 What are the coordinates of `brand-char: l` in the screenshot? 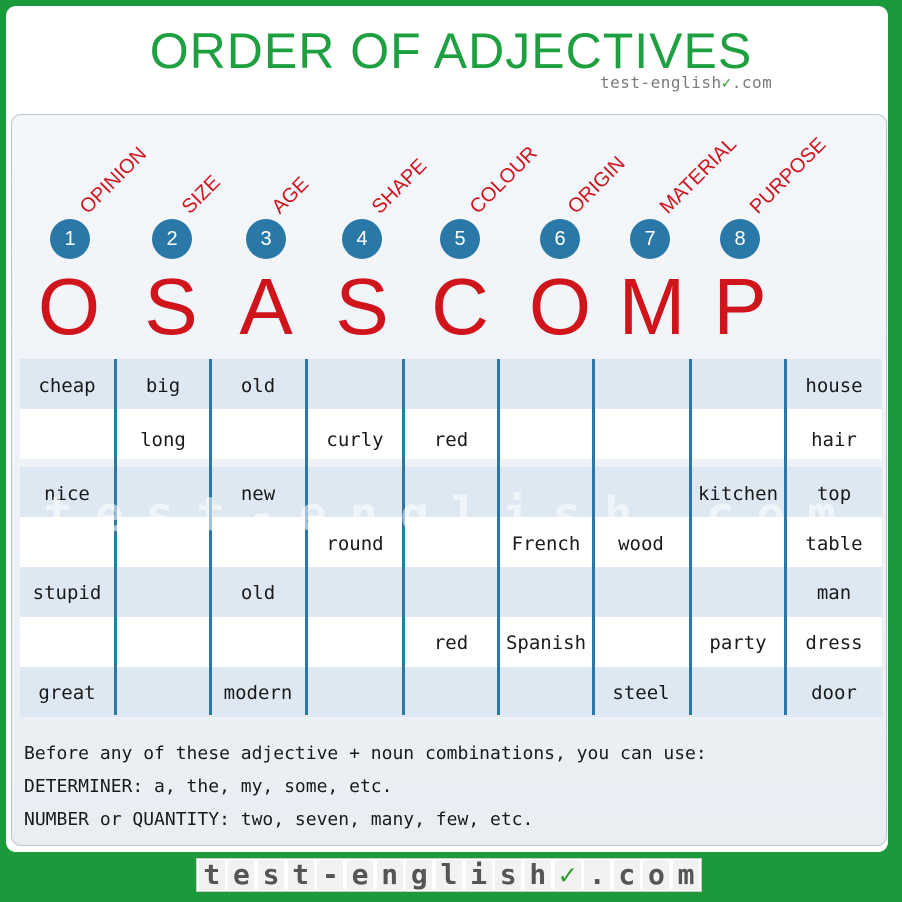 It's located at (448, 875).